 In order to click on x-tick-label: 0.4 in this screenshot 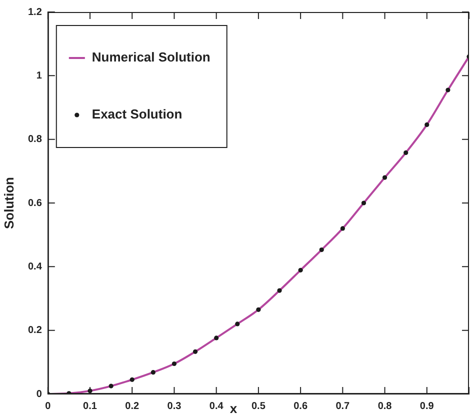, I will do `click(216, 406)`.